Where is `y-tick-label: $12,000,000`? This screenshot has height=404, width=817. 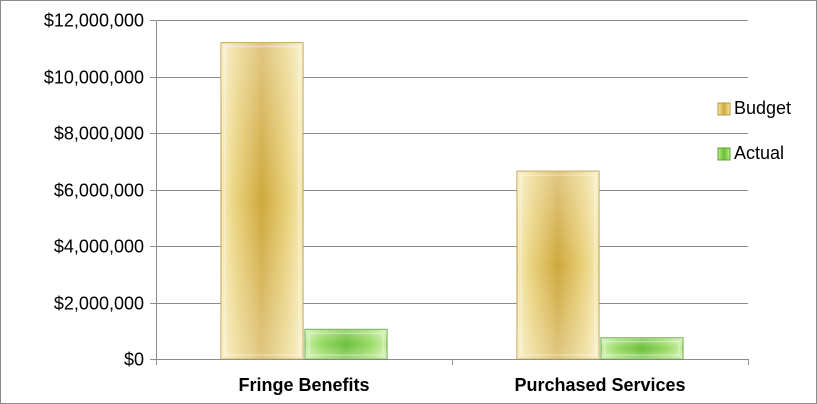
y-tick-label: $12,000,000 is located at coordinates (94, 21).